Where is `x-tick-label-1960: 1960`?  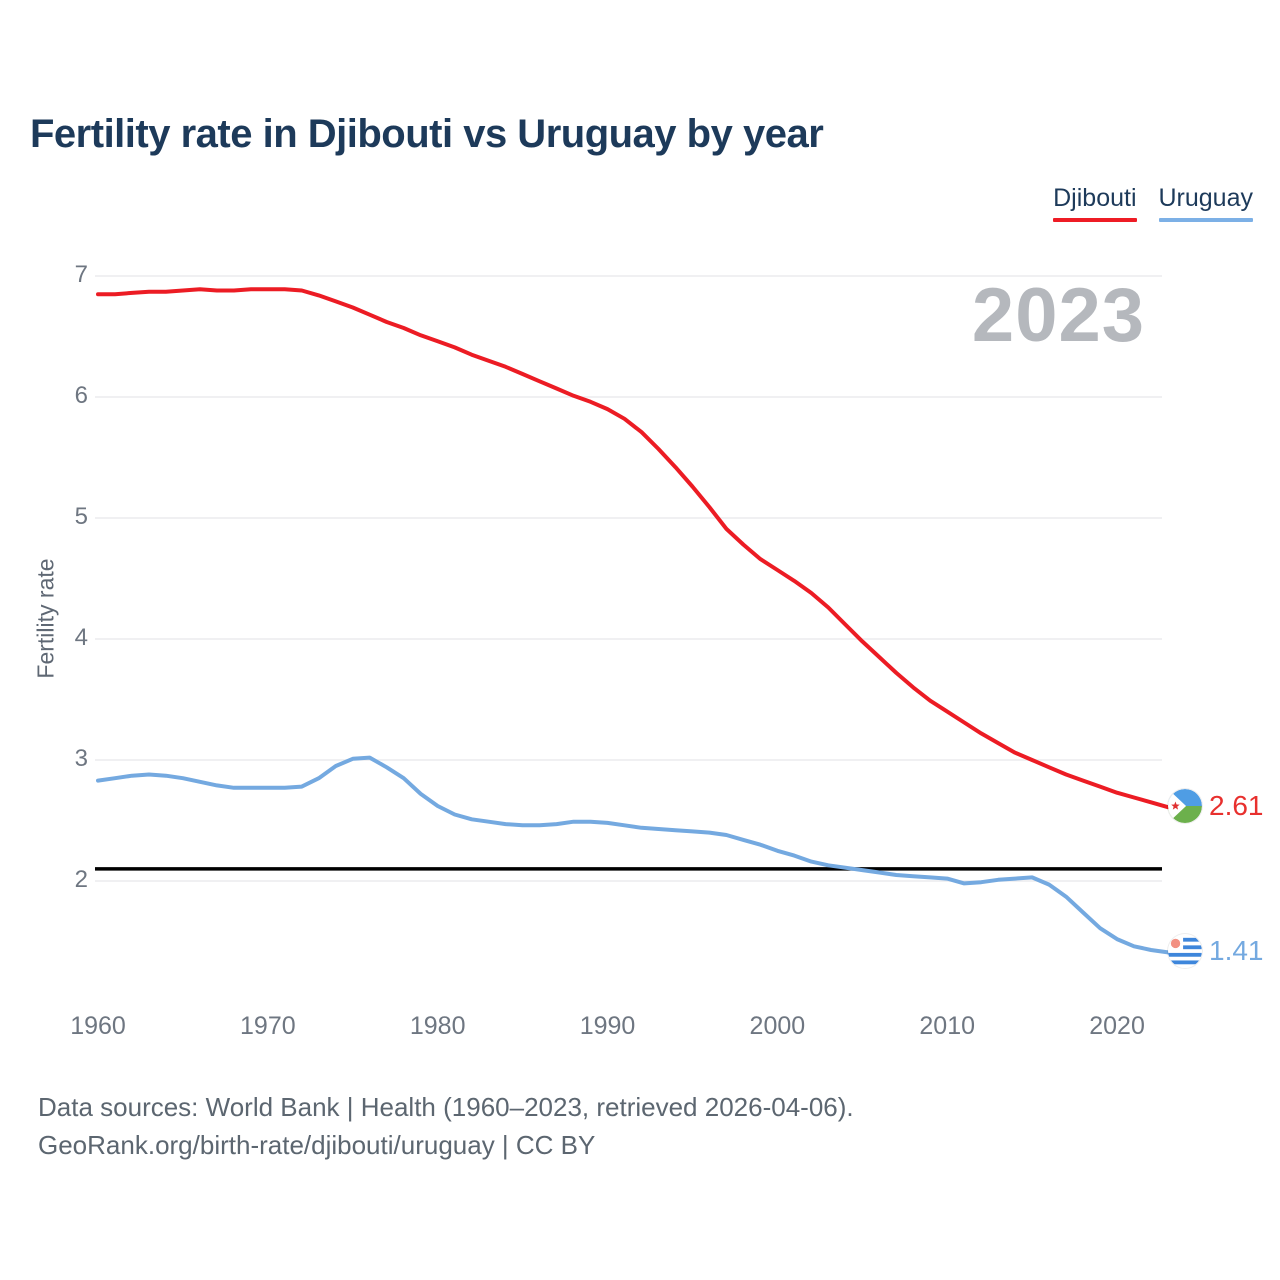 x-tick-label-1960: 1960 is located at coordinates (98, 1026).